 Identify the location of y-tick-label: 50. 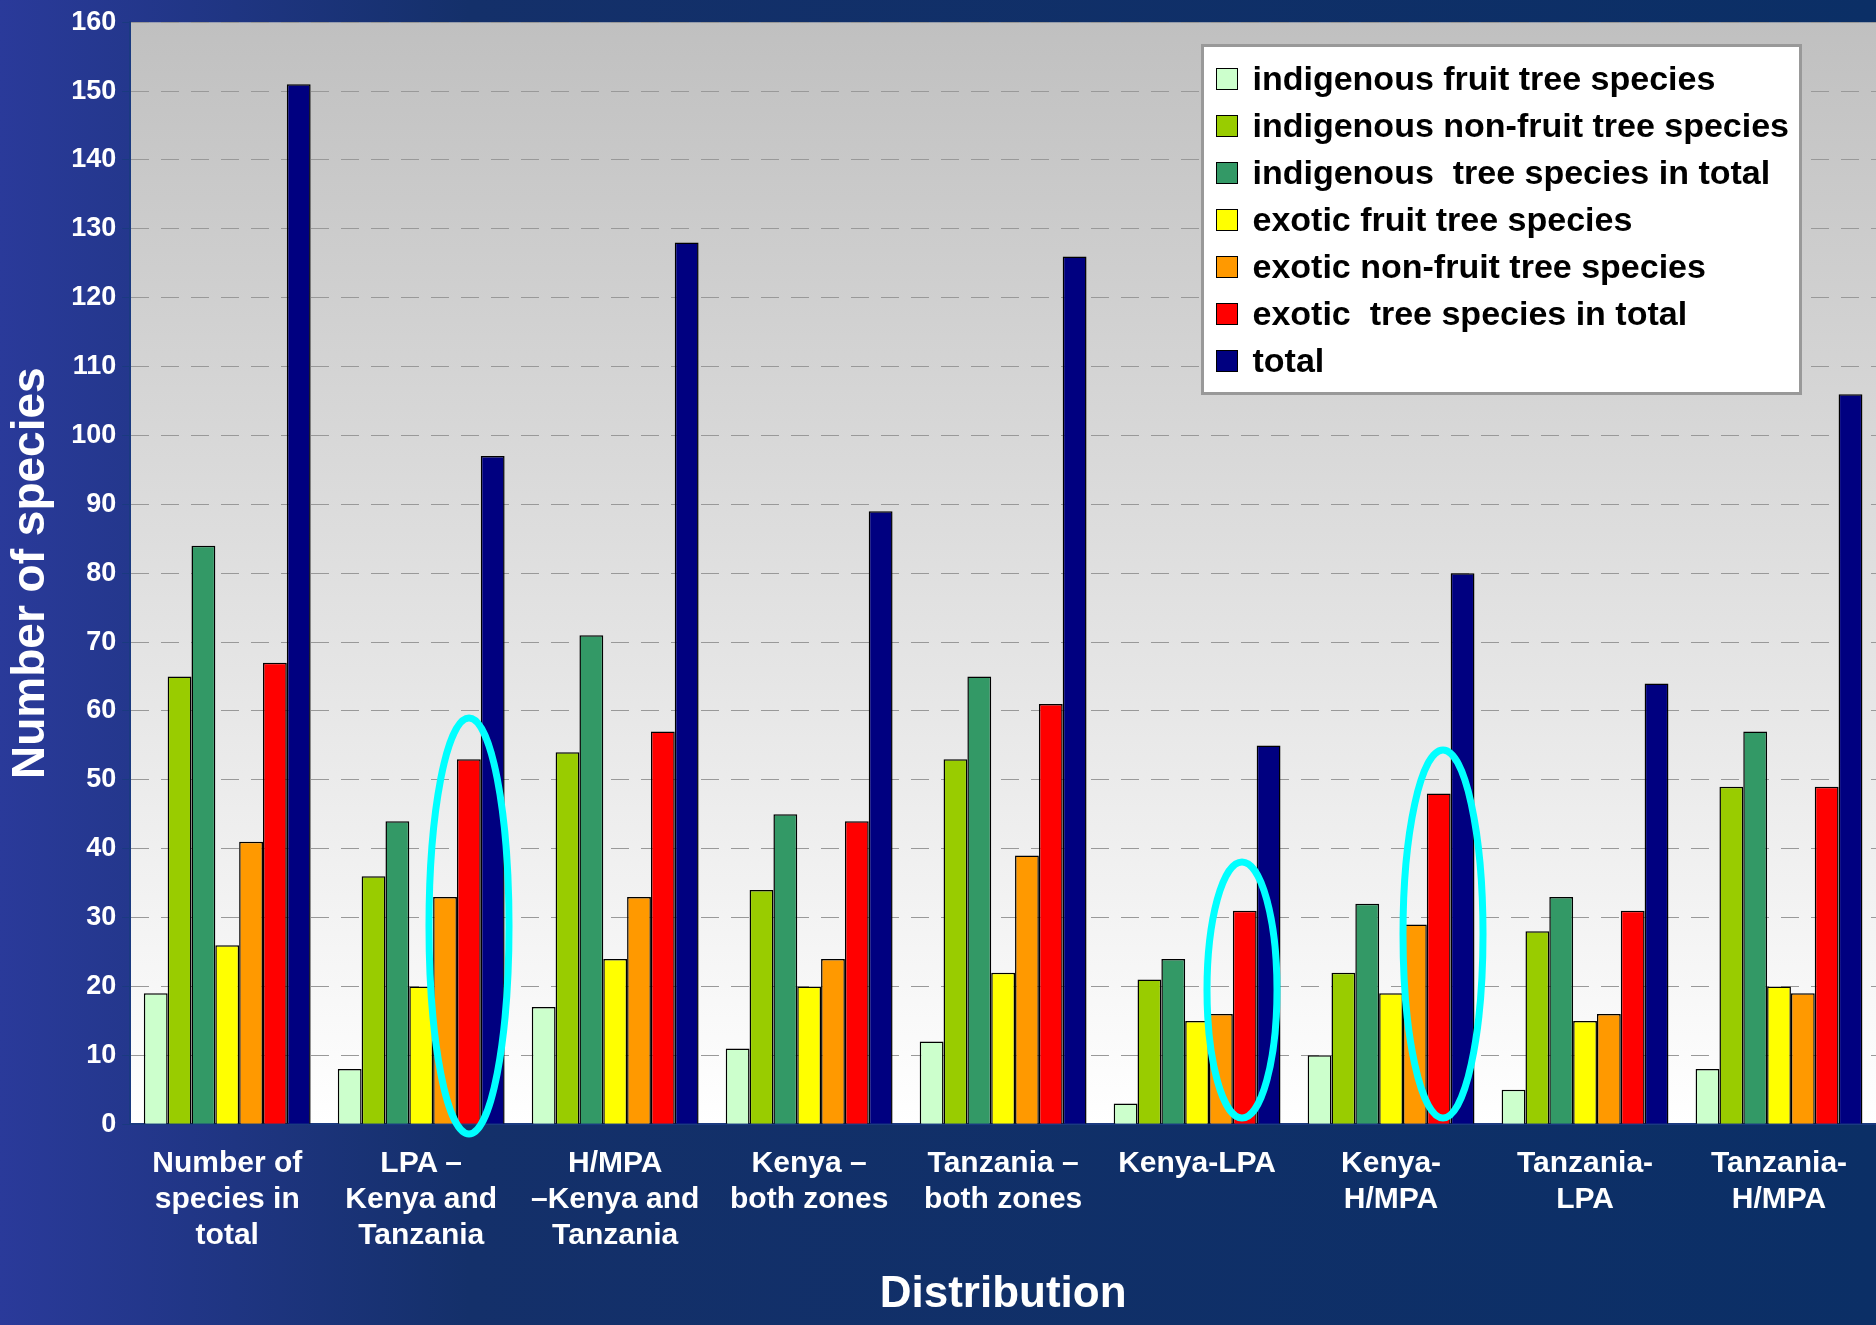
(101, 778).